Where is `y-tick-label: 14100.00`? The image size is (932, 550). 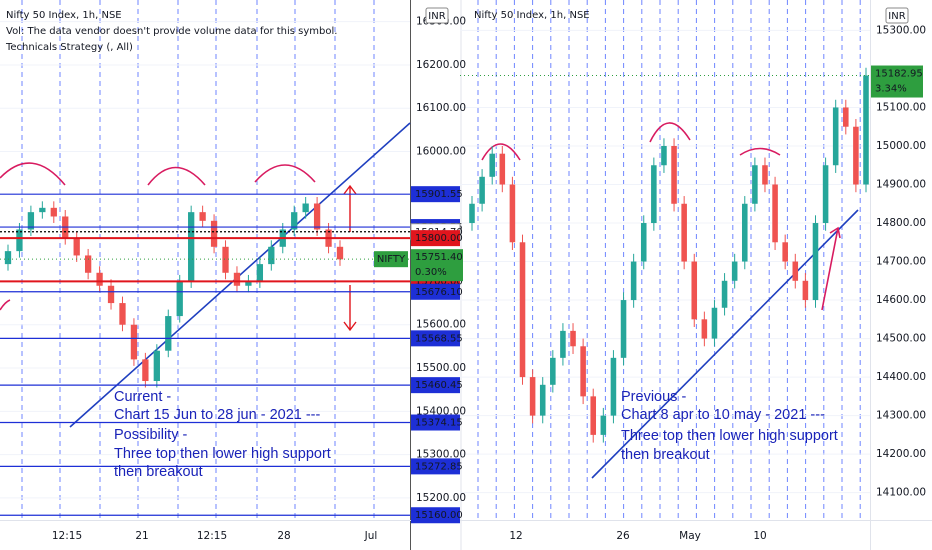
y-tick-label: 14100.00 is located at coordinates (901, 493).